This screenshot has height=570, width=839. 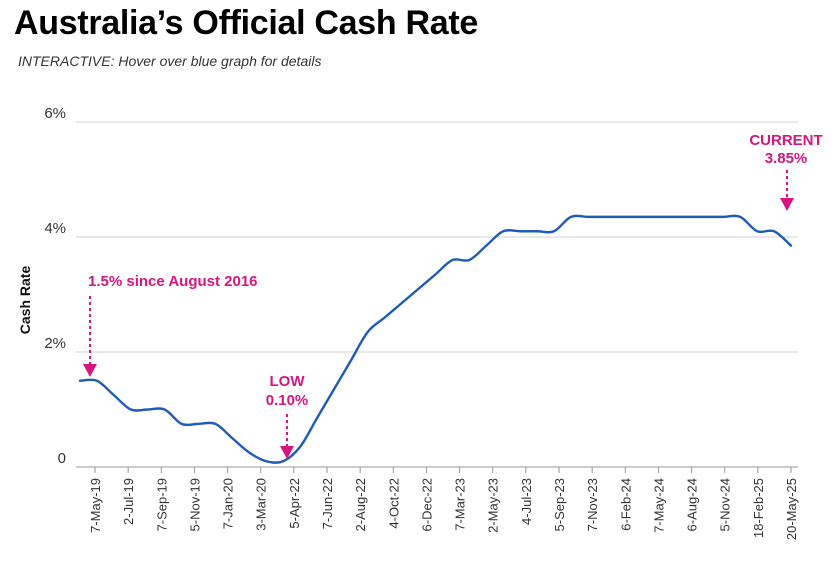 What do you see at coordinates (173, 281) in the screenshot?
I see `annotation-label: 1.5% since August 2016` at bounding box center [173, 281].